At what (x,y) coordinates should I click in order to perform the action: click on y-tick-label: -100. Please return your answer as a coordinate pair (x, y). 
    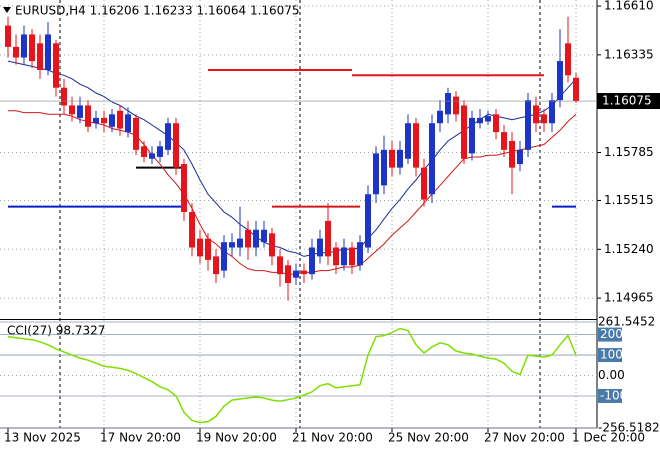
    Looking at the image, I should click on (613, 395).